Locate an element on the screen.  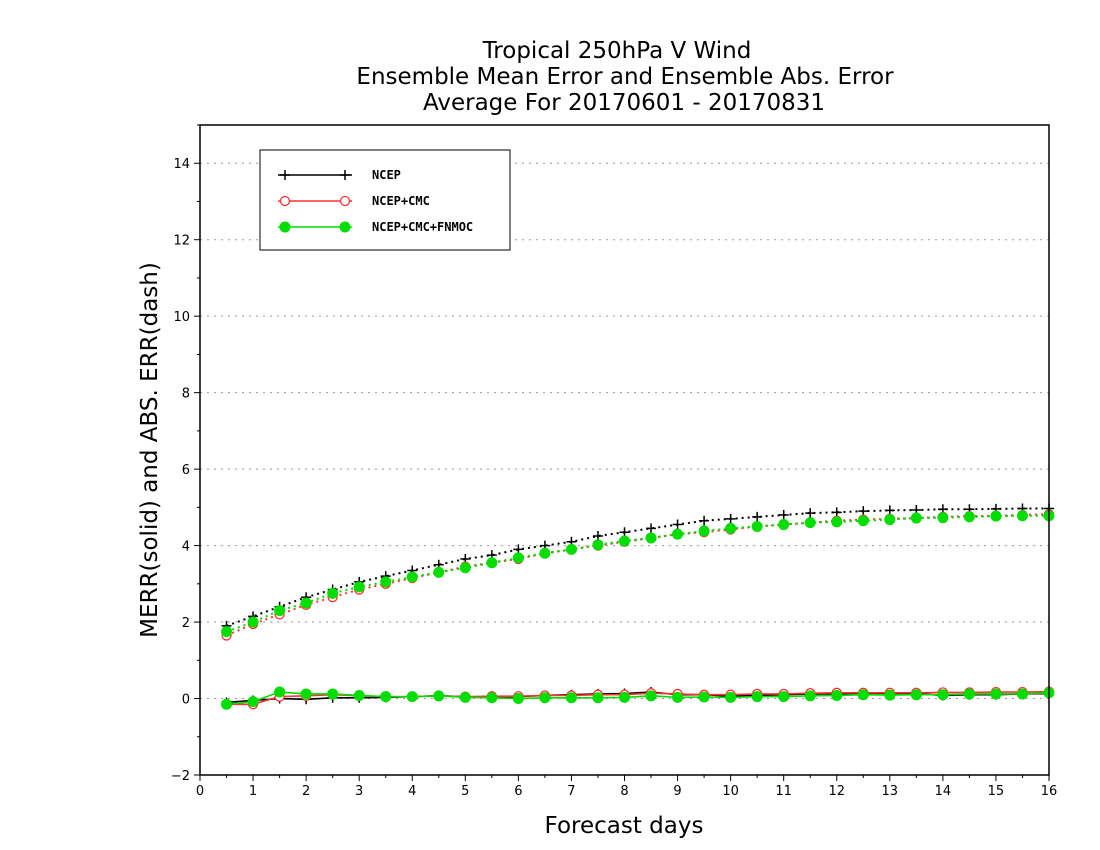
x-tick-label: 3 is located at coordinates (359, 791).